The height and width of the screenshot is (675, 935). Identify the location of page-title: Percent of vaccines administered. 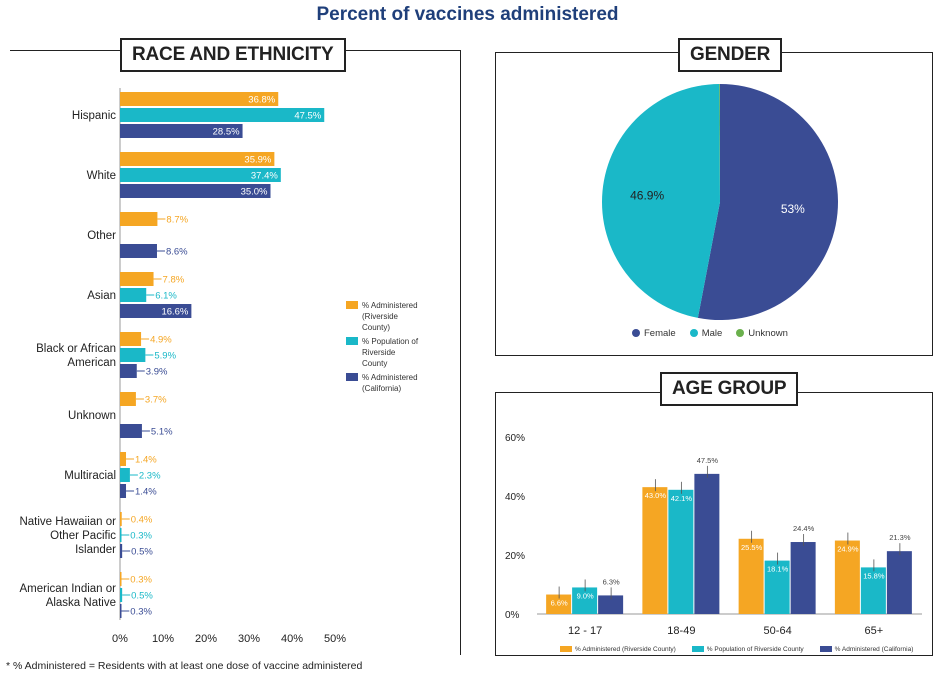
(467, 14).